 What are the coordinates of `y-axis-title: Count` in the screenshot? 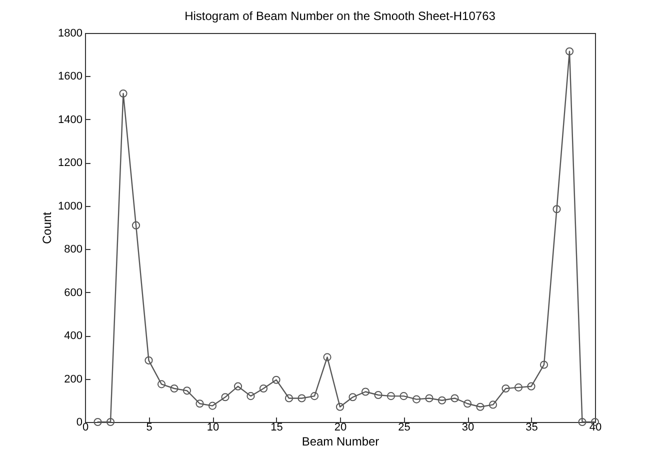 It's located at (47, 227).